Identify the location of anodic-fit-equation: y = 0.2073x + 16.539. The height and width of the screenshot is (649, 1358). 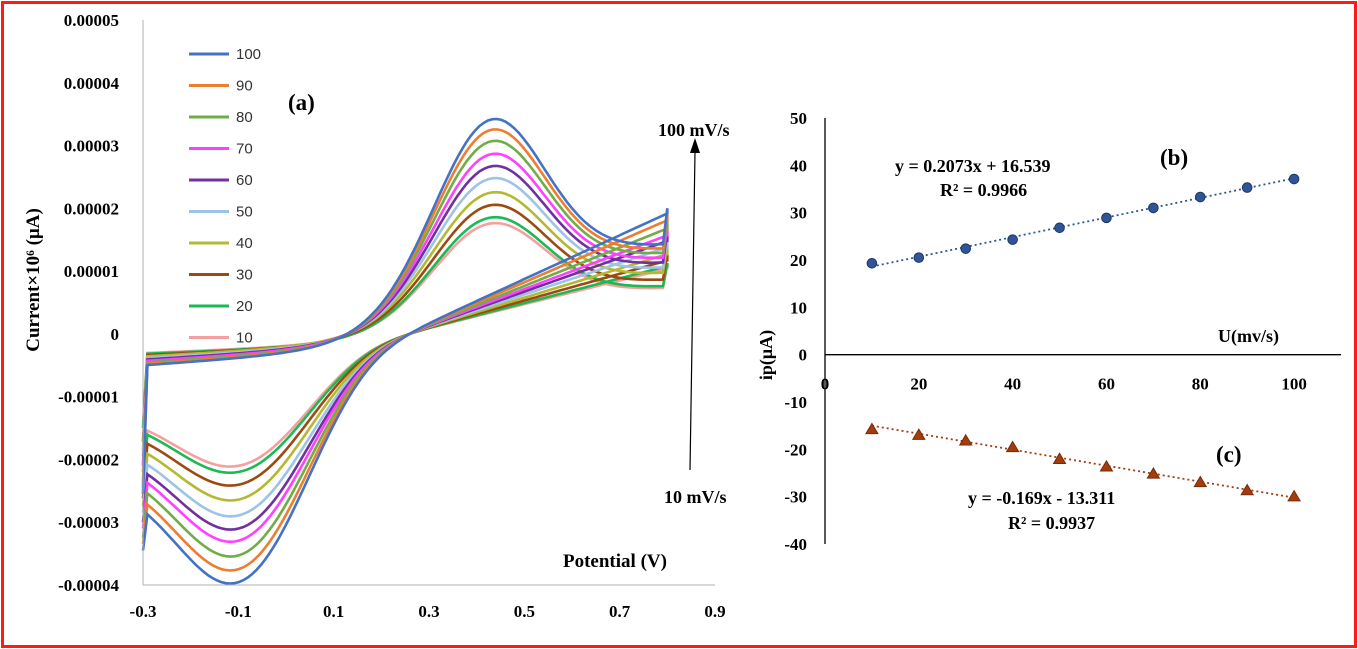
(973, 166).